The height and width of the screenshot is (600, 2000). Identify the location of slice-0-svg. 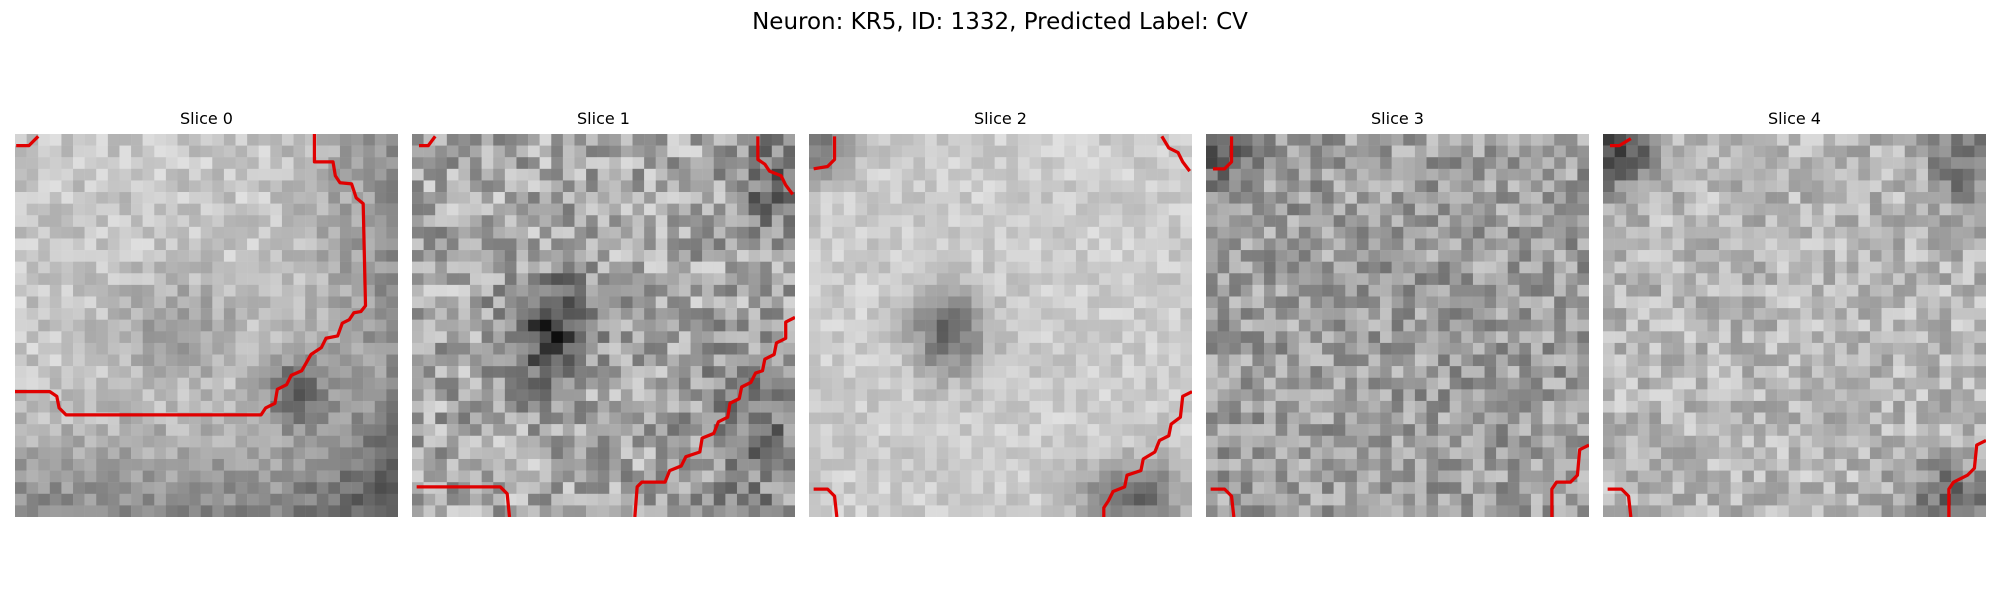
(206, 325).